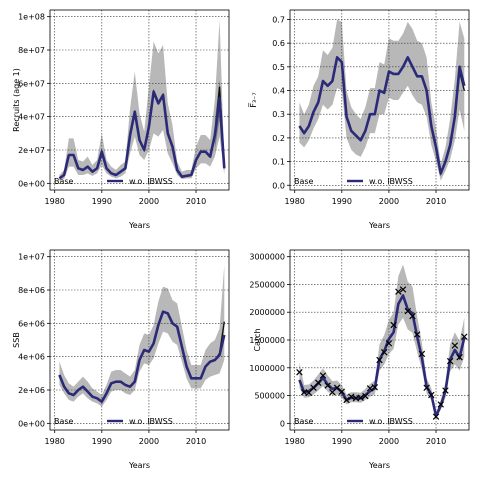  Describe the element at coordinates (278, 114) in the screenshot. I see `y-tick-label: 0.3` at that location.